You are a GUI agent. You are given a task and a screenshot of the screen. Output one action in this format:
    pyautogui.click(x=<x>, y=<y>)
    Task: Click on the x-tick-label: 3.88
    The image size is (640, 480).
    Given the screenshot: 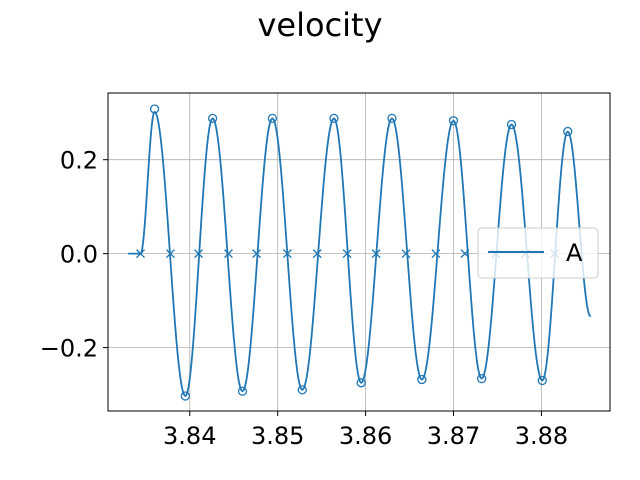 What is the action you would take?
    pyautogui.click(x=541, y=436)
    